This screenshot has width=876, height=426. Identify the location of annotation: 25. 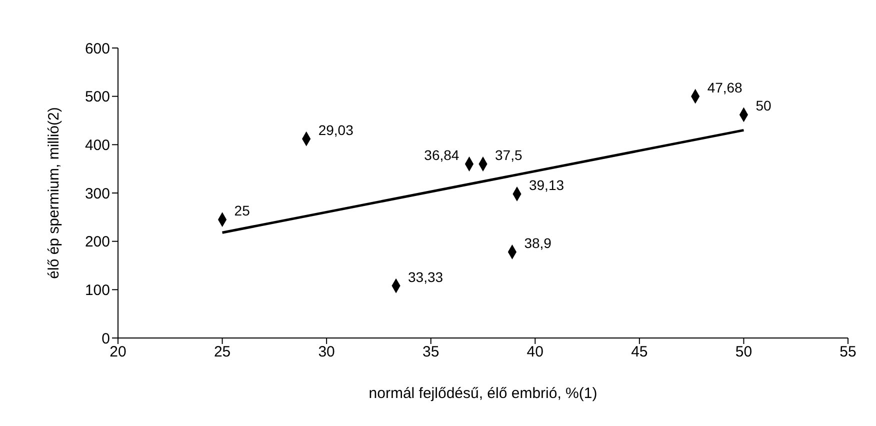
(242, 210).